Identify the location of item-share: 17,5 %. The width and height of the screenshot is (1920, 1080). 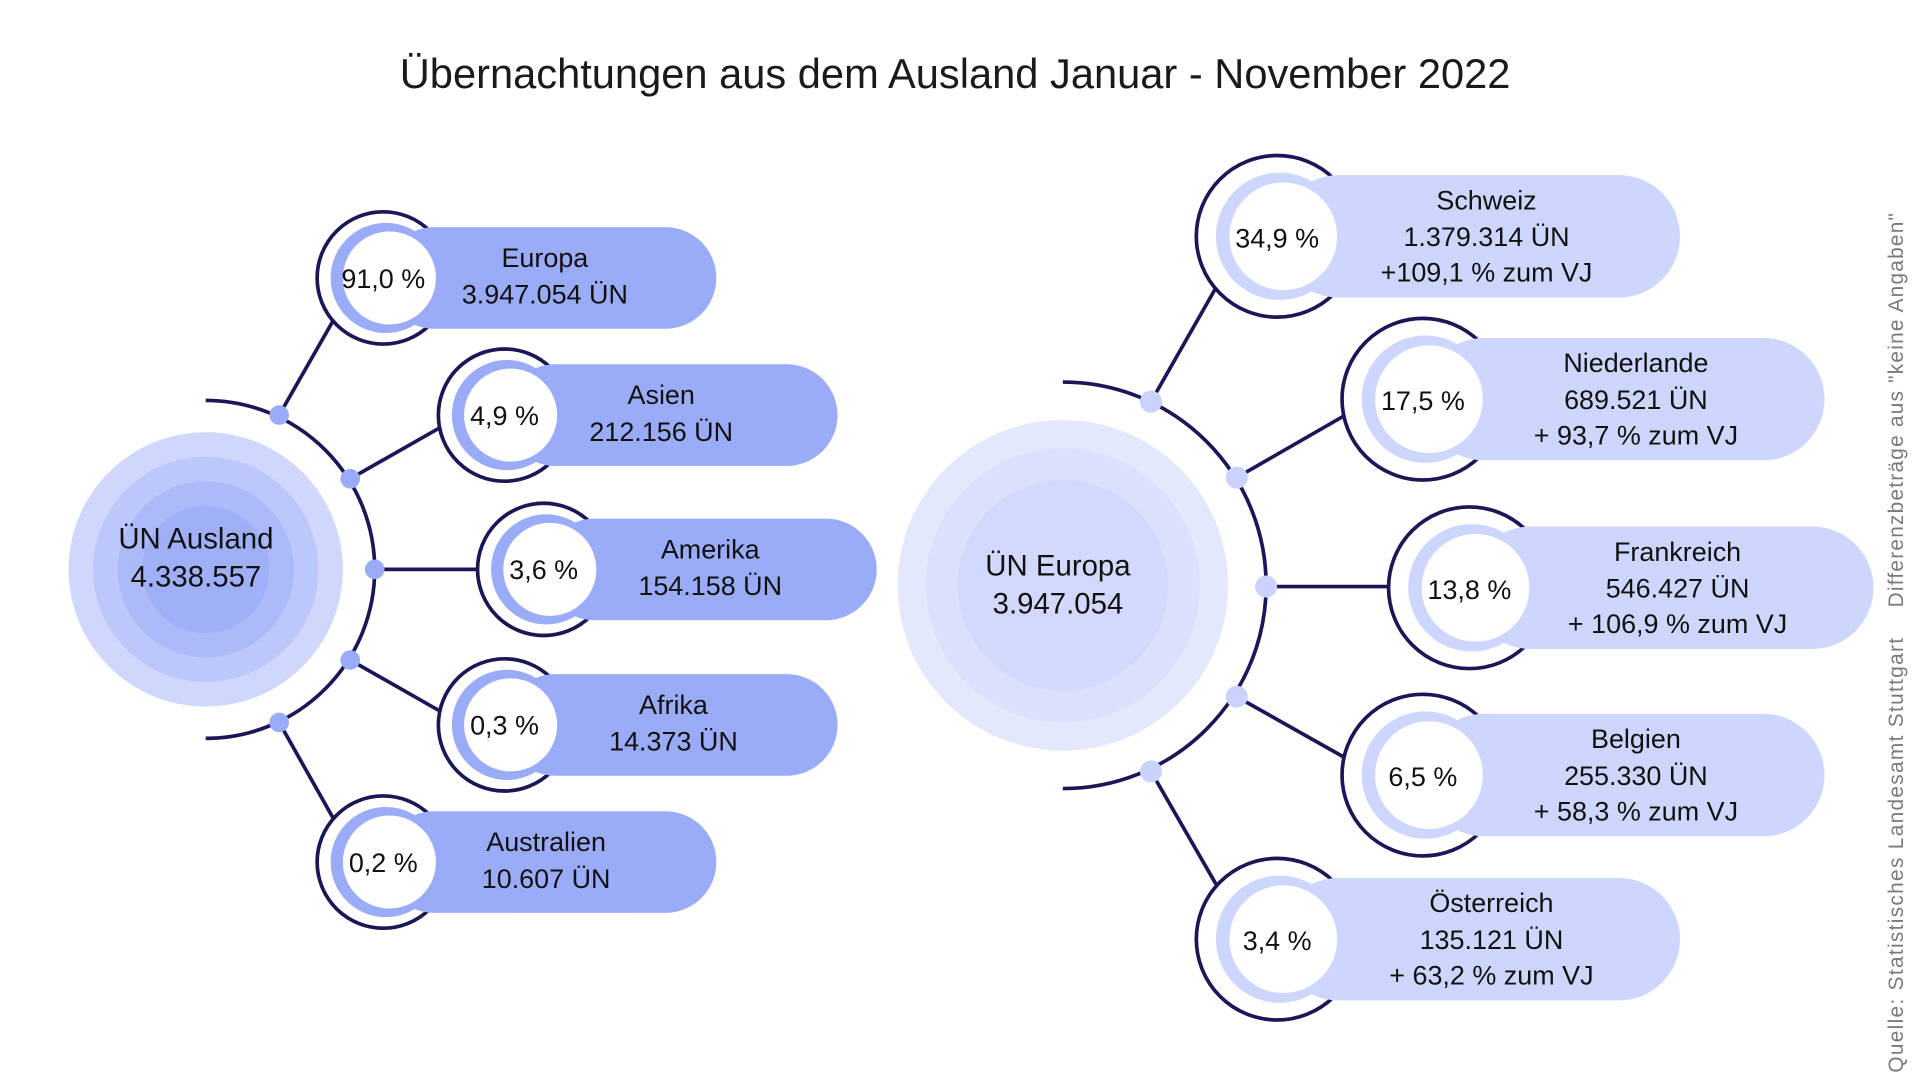
(1423, 401).